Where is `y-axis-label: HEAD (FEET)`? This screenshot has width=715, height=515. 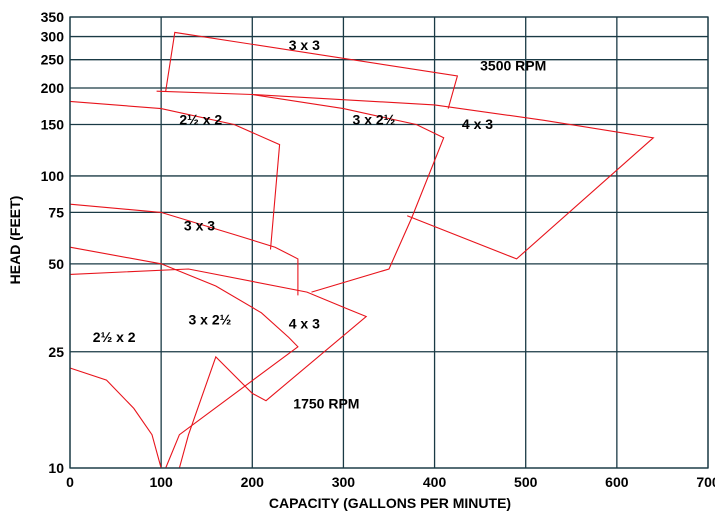
y-axis-label: HEAD (FEET) is located at coordinates (15, 240).